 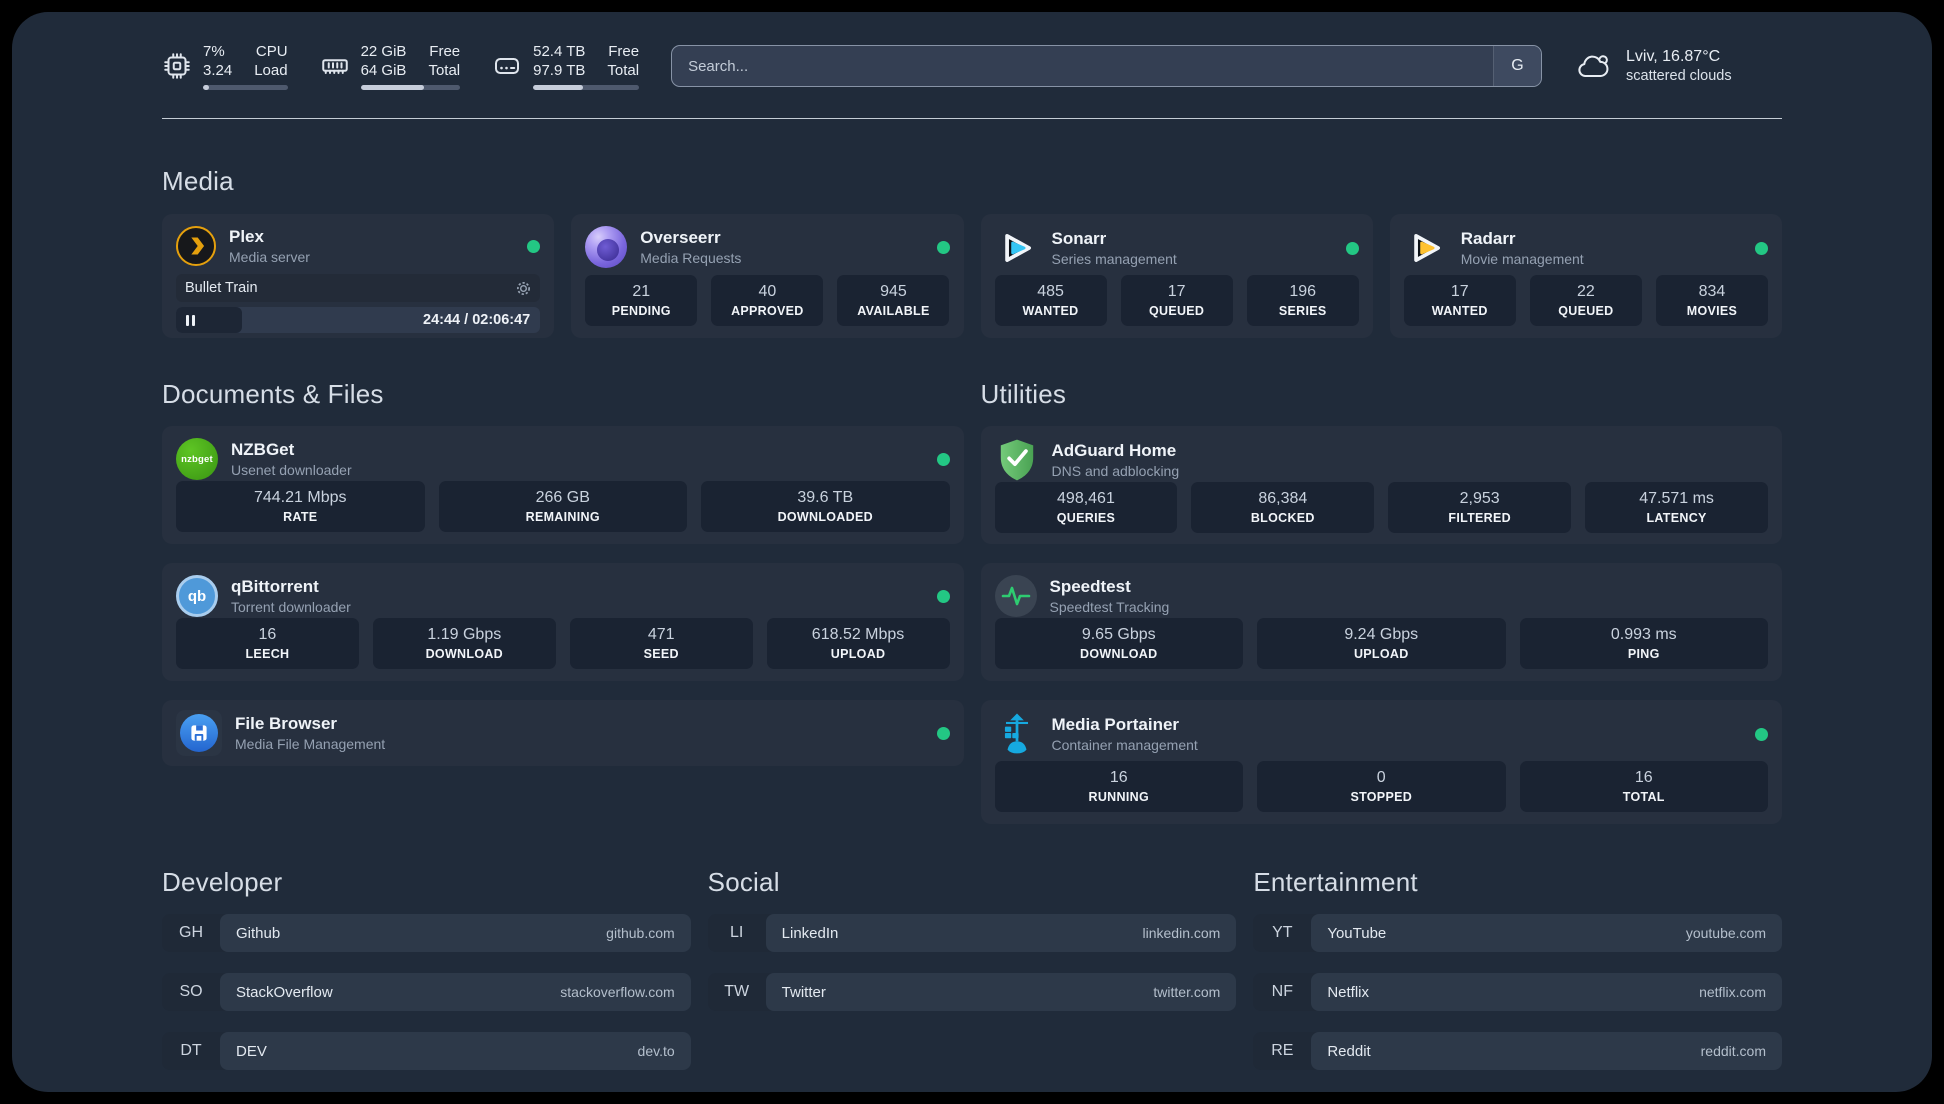 I want to click on search-bar: G, so click(x=1106, y=66).